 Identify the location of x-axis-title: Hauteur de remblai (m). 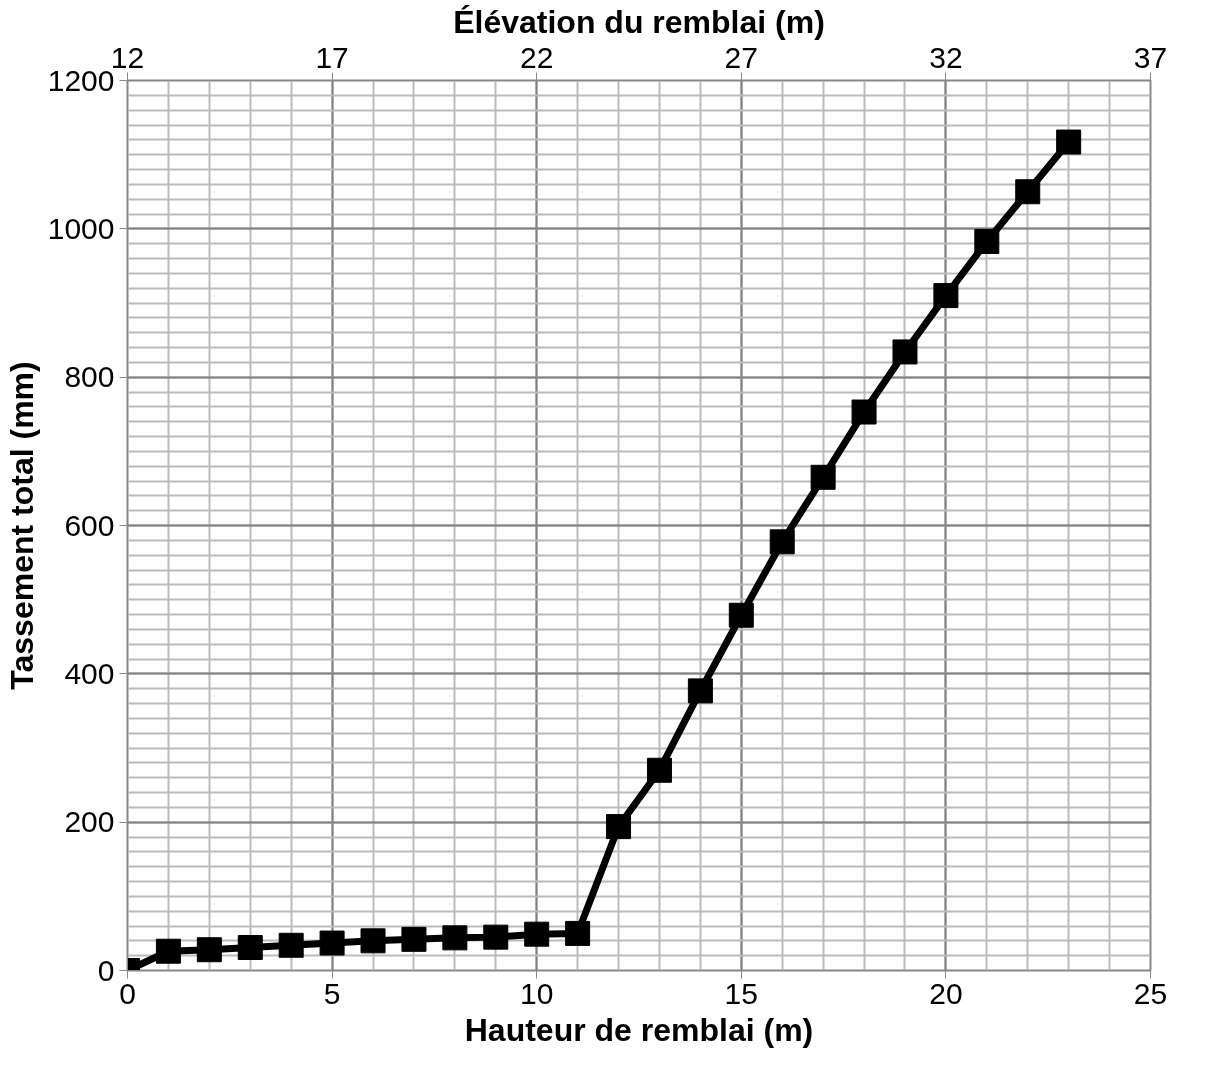
(639, 1029).